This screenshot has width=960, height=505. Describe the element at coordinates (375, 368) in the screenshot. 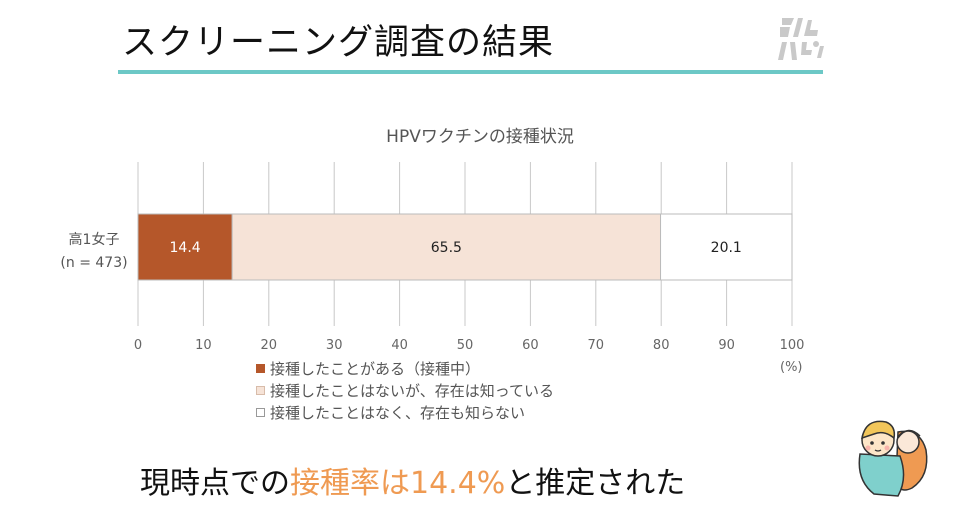

I see `legend-label-vaccinated: 接種したことがある（接種中）` at that location.